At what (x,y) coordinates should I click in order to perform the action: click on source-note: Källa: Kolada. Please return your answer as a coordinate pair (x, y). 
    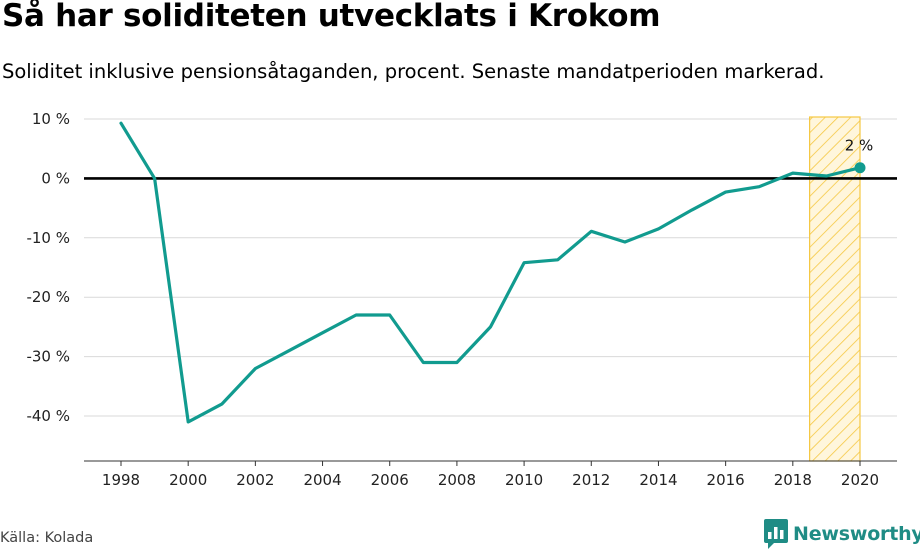
    Looking at the image, I should click on (47, 538).